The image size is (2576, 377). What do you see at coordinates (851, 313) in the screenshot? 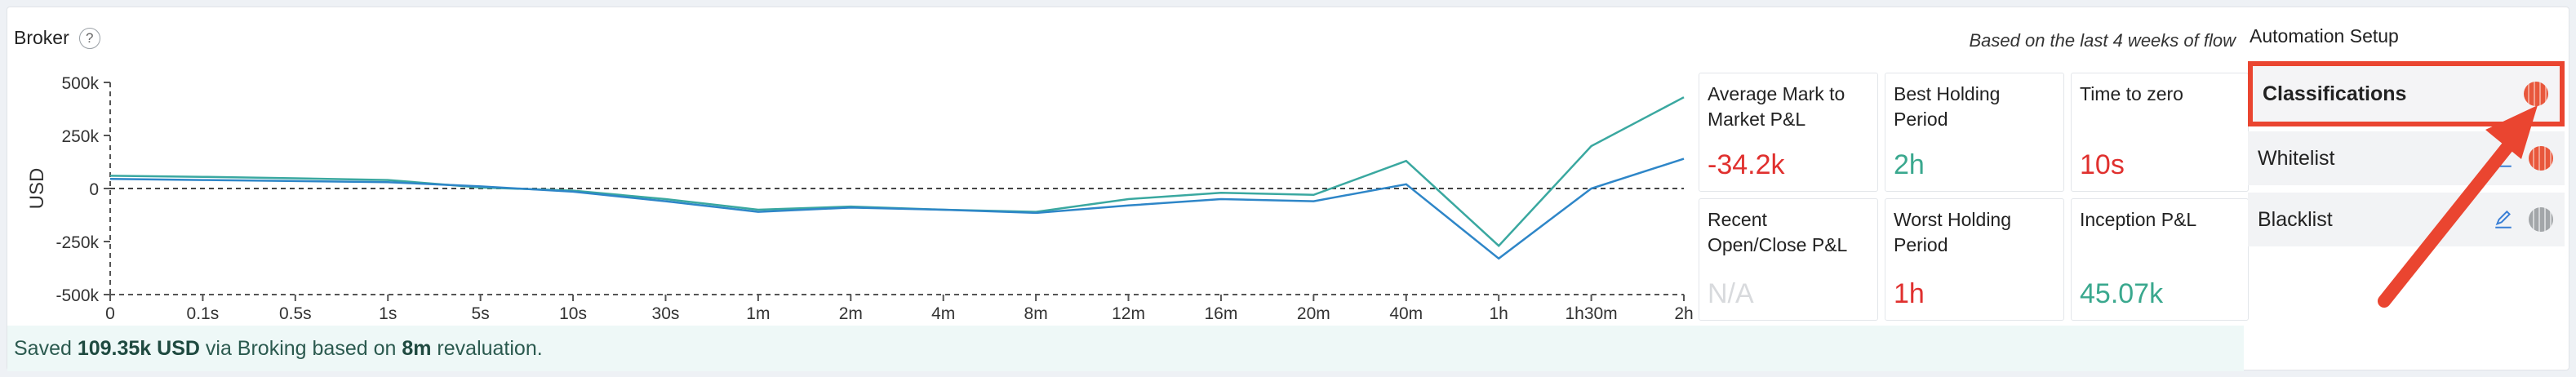
I see `x-tick-label: 2m` at bounding box center [851, 313].